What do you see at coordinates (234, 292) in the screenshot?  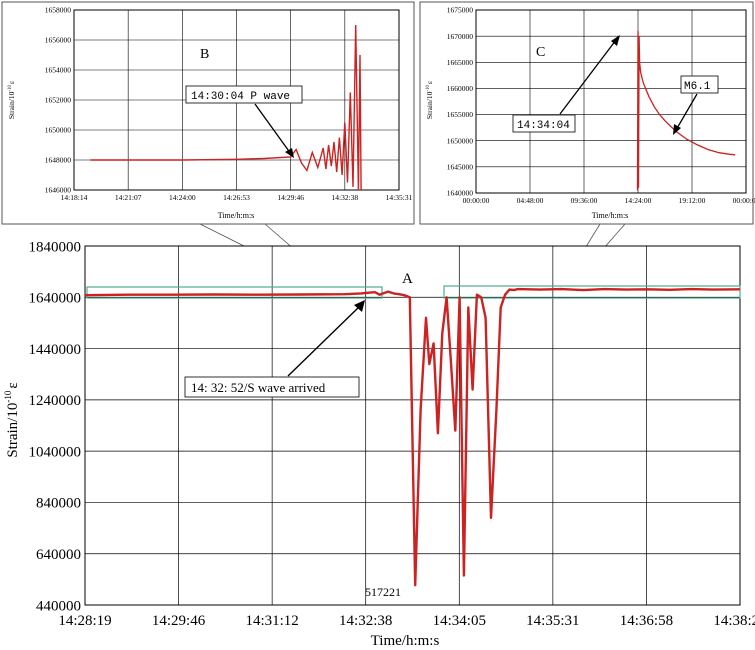 I see `zoom-box-b` at bounding box center [234, 292].